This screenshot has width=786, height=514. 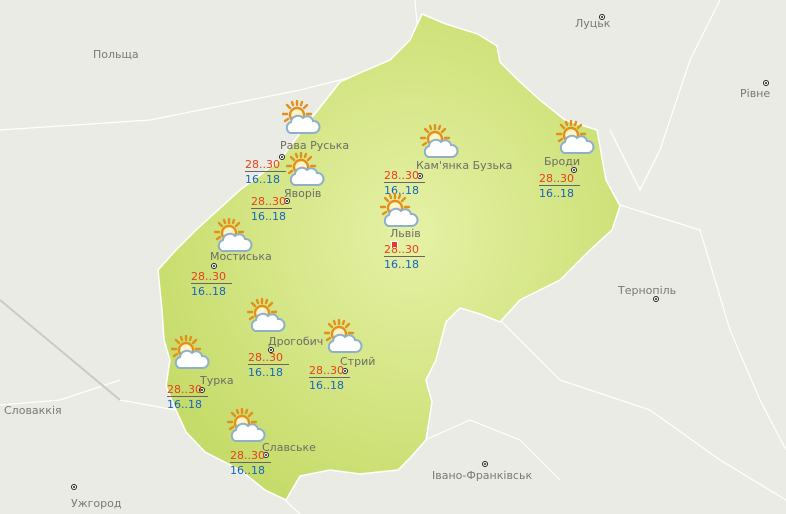 I want to click on city-name: Кам'янка Бузька, so click(x=464, y=165).